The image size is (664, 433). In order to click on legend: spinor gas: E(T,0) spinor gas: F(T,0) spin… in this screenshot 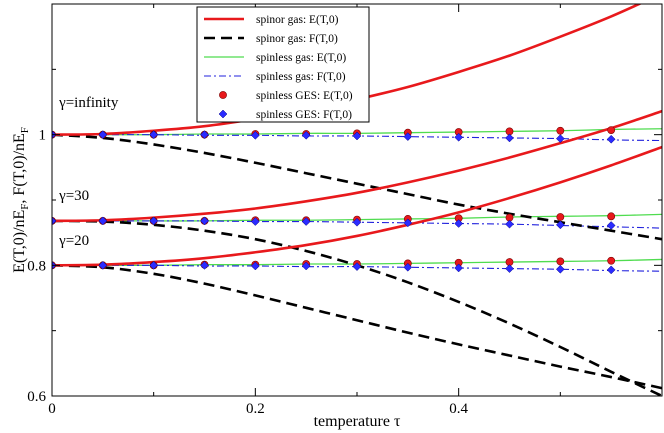, I will do `click(283, 64)`.